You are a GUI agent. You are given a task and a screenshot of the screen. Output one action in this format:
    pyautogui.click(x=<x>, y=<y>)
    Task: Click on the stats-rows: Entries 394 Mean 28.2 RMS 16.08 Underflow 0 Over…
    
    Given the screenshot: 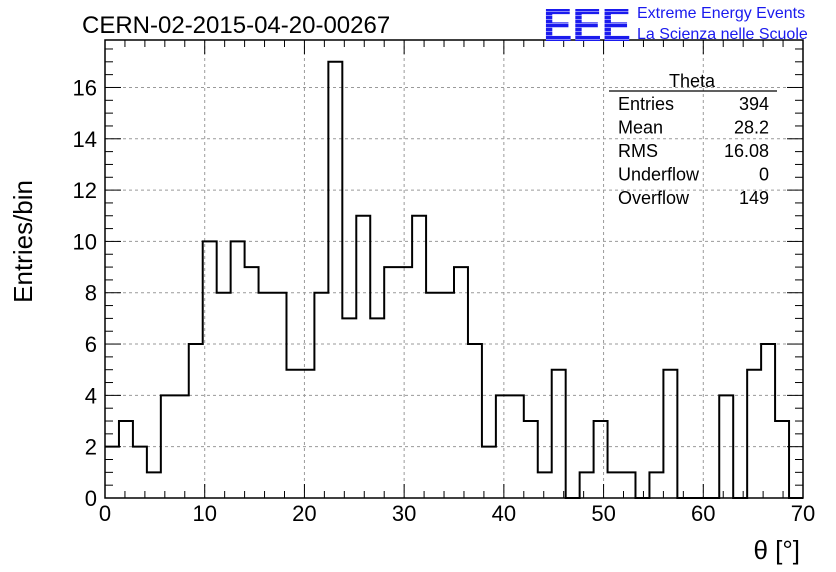 What is the action you would take?
    pyautogui.click(x=693, y=151)
    